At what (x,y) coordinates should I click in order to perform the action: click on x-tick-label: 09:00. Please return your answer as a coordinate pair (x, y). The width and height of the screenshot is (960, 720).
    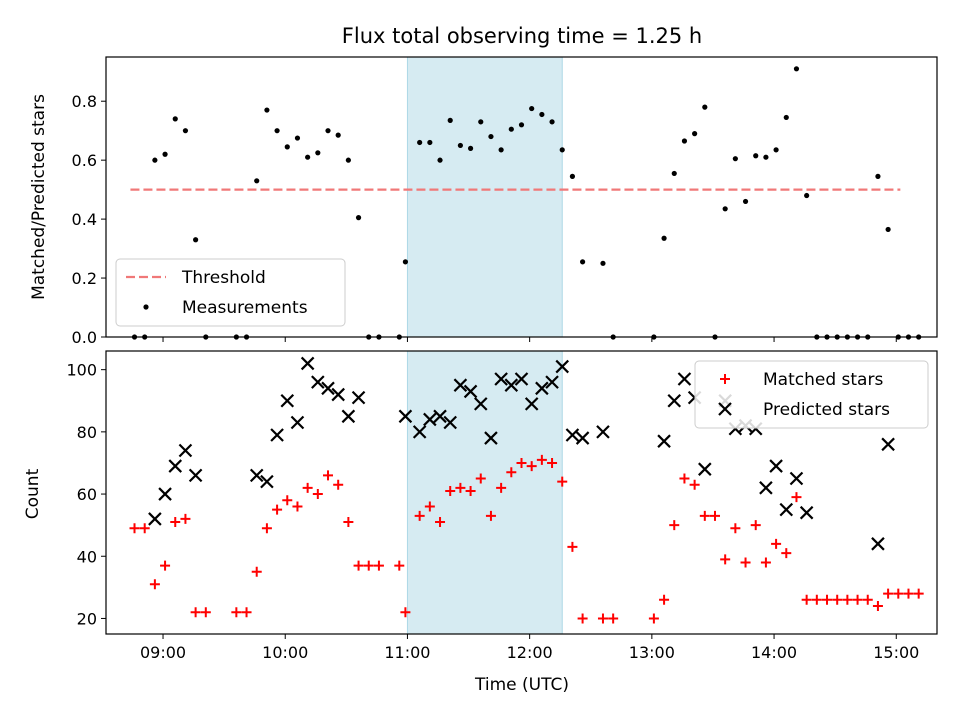
    Looking at the image, I should click on (163, 652).